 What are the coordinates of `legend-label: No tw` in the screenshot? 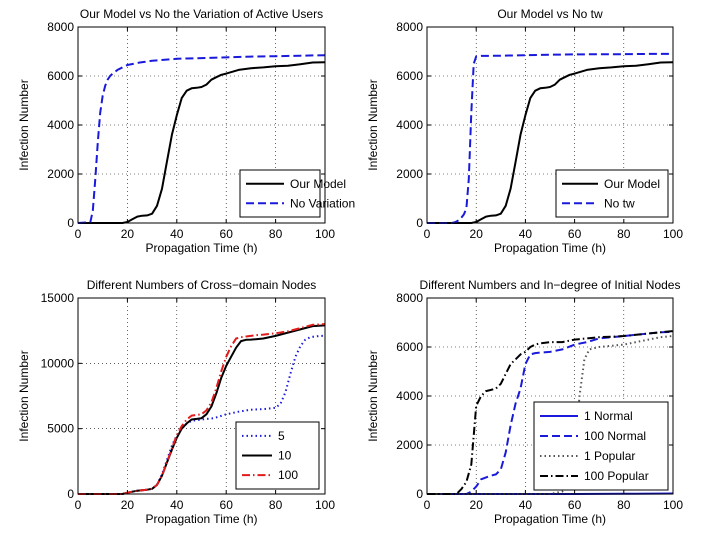 It's located at (619, 203).